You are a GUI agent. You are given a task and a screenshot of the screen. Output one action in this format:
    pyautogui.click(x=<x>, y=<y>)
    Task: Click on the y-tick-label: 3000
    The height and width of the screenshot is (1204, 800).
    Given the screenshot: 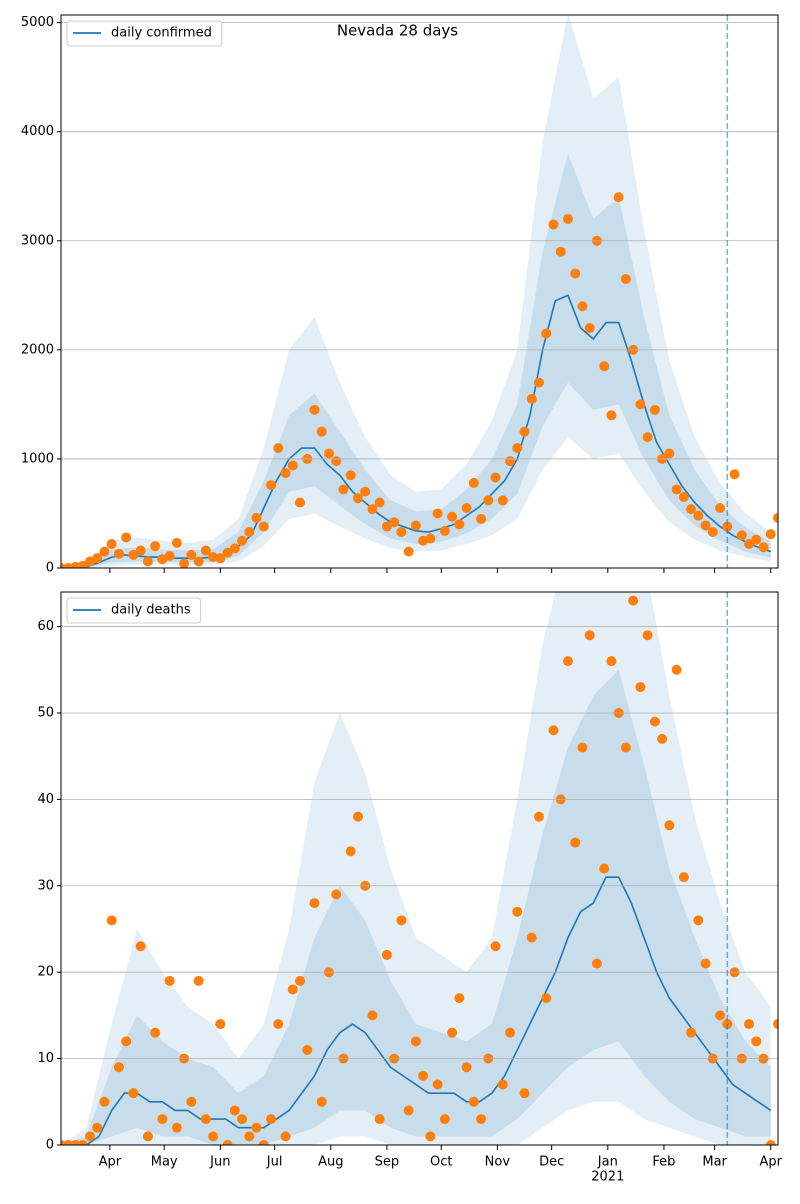 What is the action you would take?
    pyautogui.click(x=37, y=240)
    